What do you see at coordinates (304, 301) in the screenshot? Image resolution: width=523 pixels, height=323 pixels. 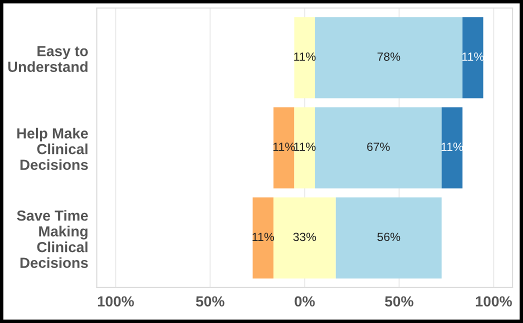 I see `x-tick-label: 0%` at bounding box center [304, 301].